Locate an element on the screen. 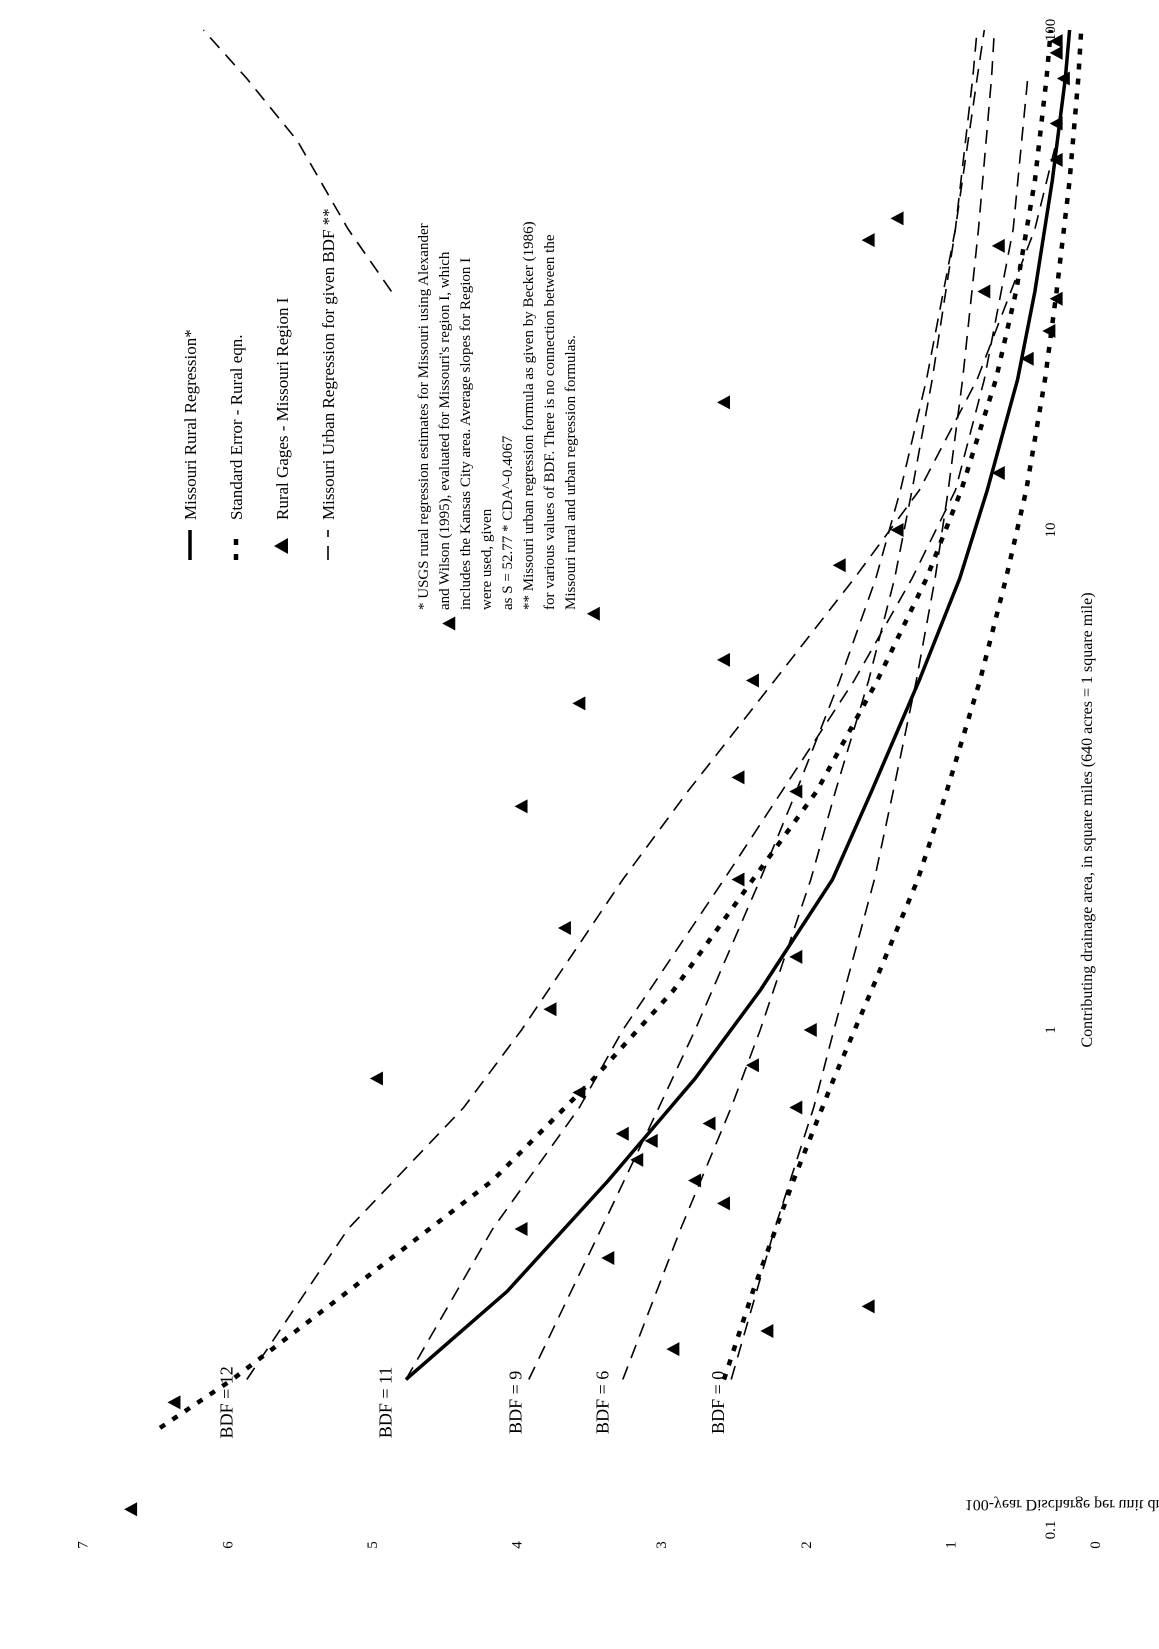 The height and width of the screenshot is (1649, 1159). y-tick-label: 0 is located at coordinates (1096, 1545).